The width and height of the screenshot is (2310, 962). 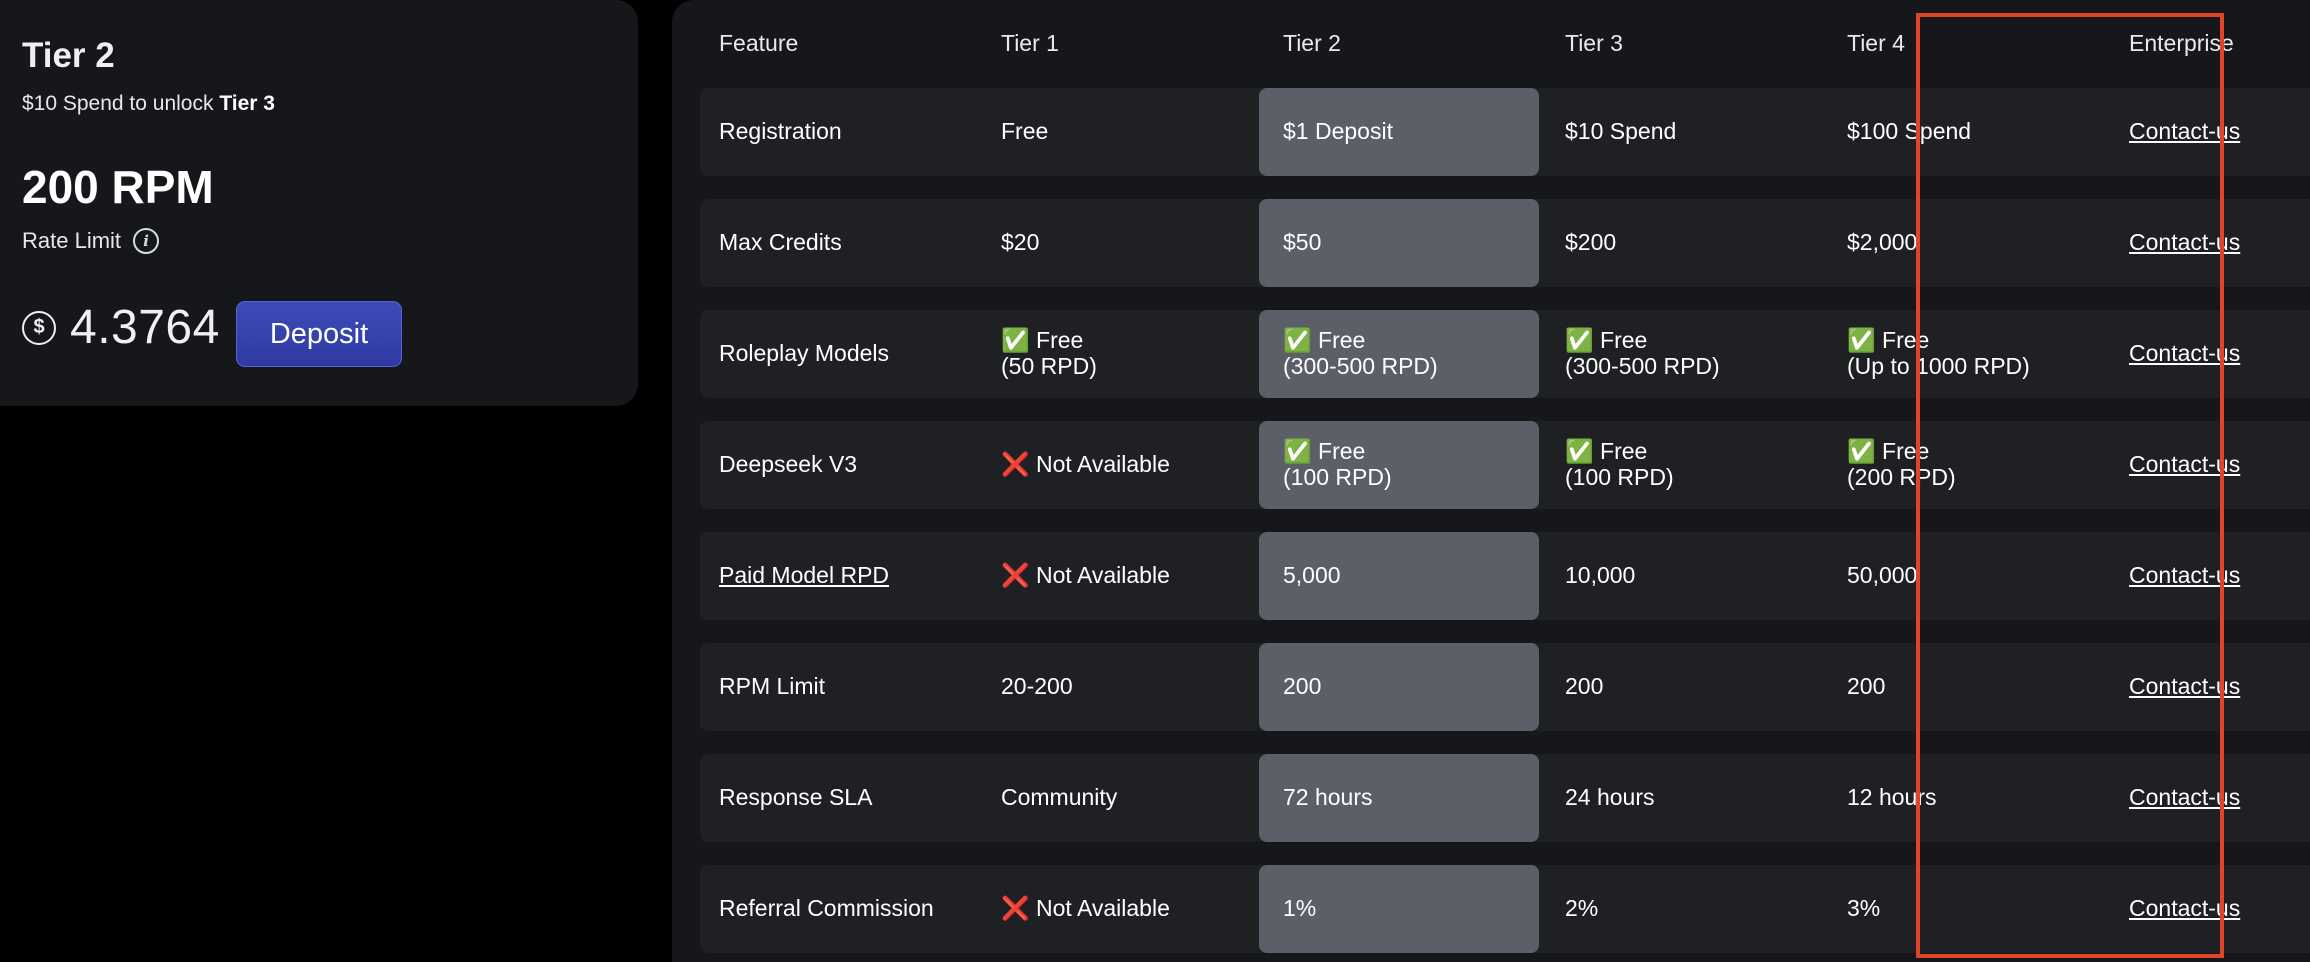 I want to click on rate-limit-row: Rate Limit i, so click(x=91, y=241).